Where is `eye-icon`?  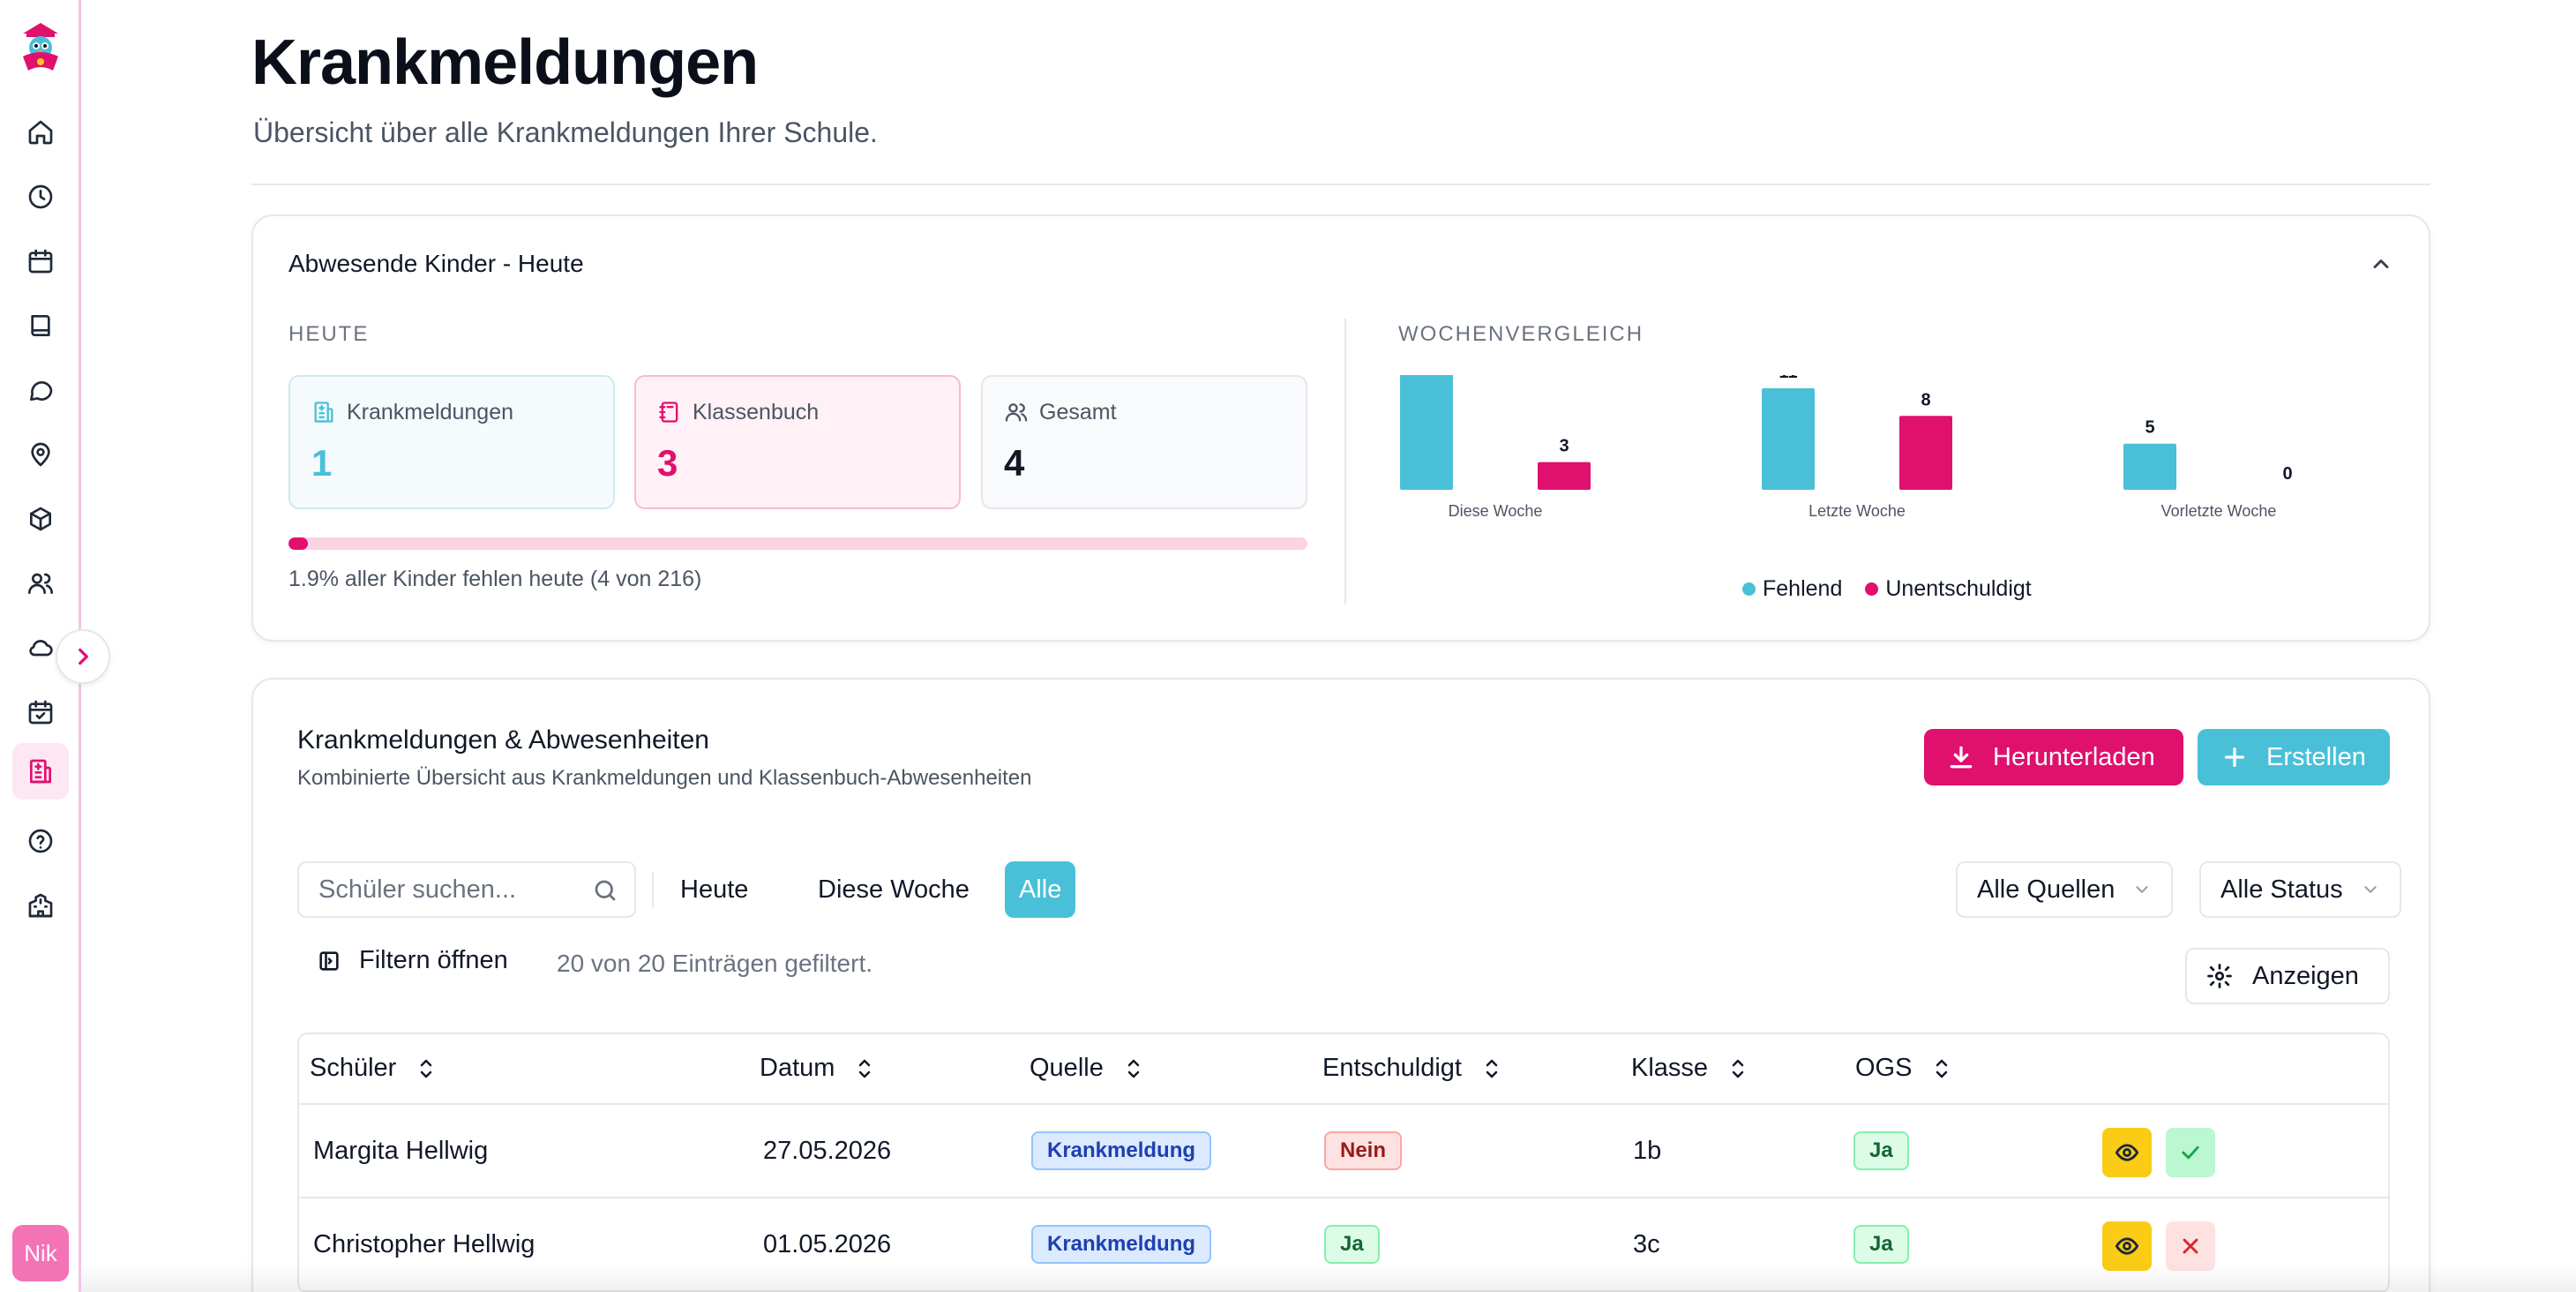 eye-icon is located at coordinates (2127, 1246).